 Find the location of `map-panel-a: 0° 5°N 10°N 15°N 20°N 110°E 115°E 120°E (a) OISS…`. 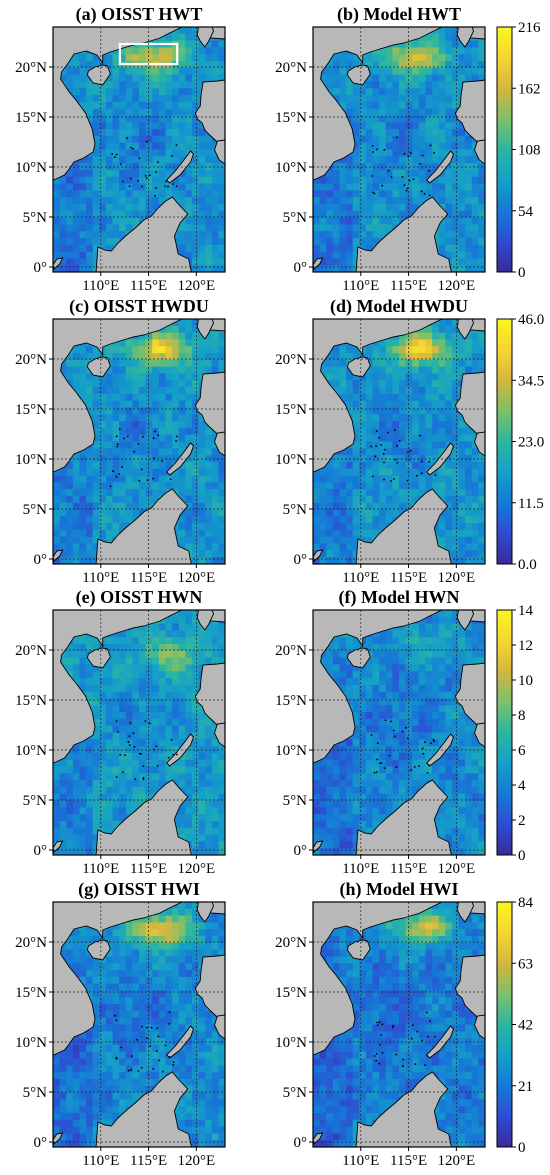

map-panel-a: 0° 5°N 10°N 15°N 20°N 110°E 115°E 120°E (a) OISS… is located at coordinates (120, 149).